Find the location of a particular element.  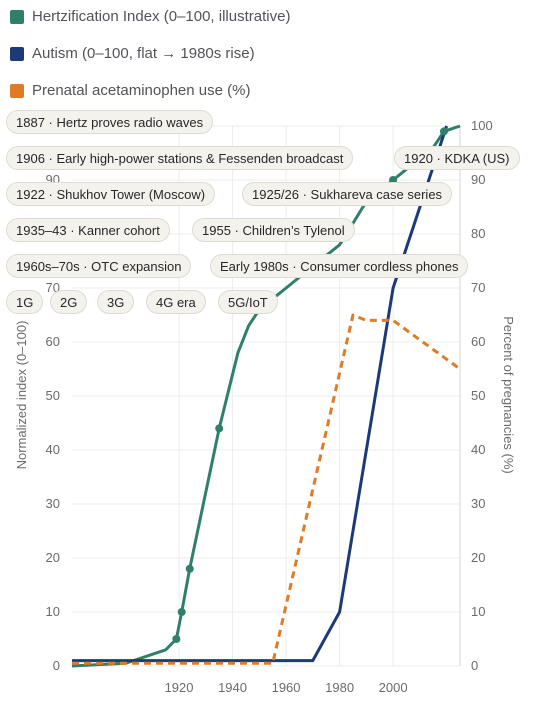

y-tick-label: 0 is located at coordinates (56, 665).